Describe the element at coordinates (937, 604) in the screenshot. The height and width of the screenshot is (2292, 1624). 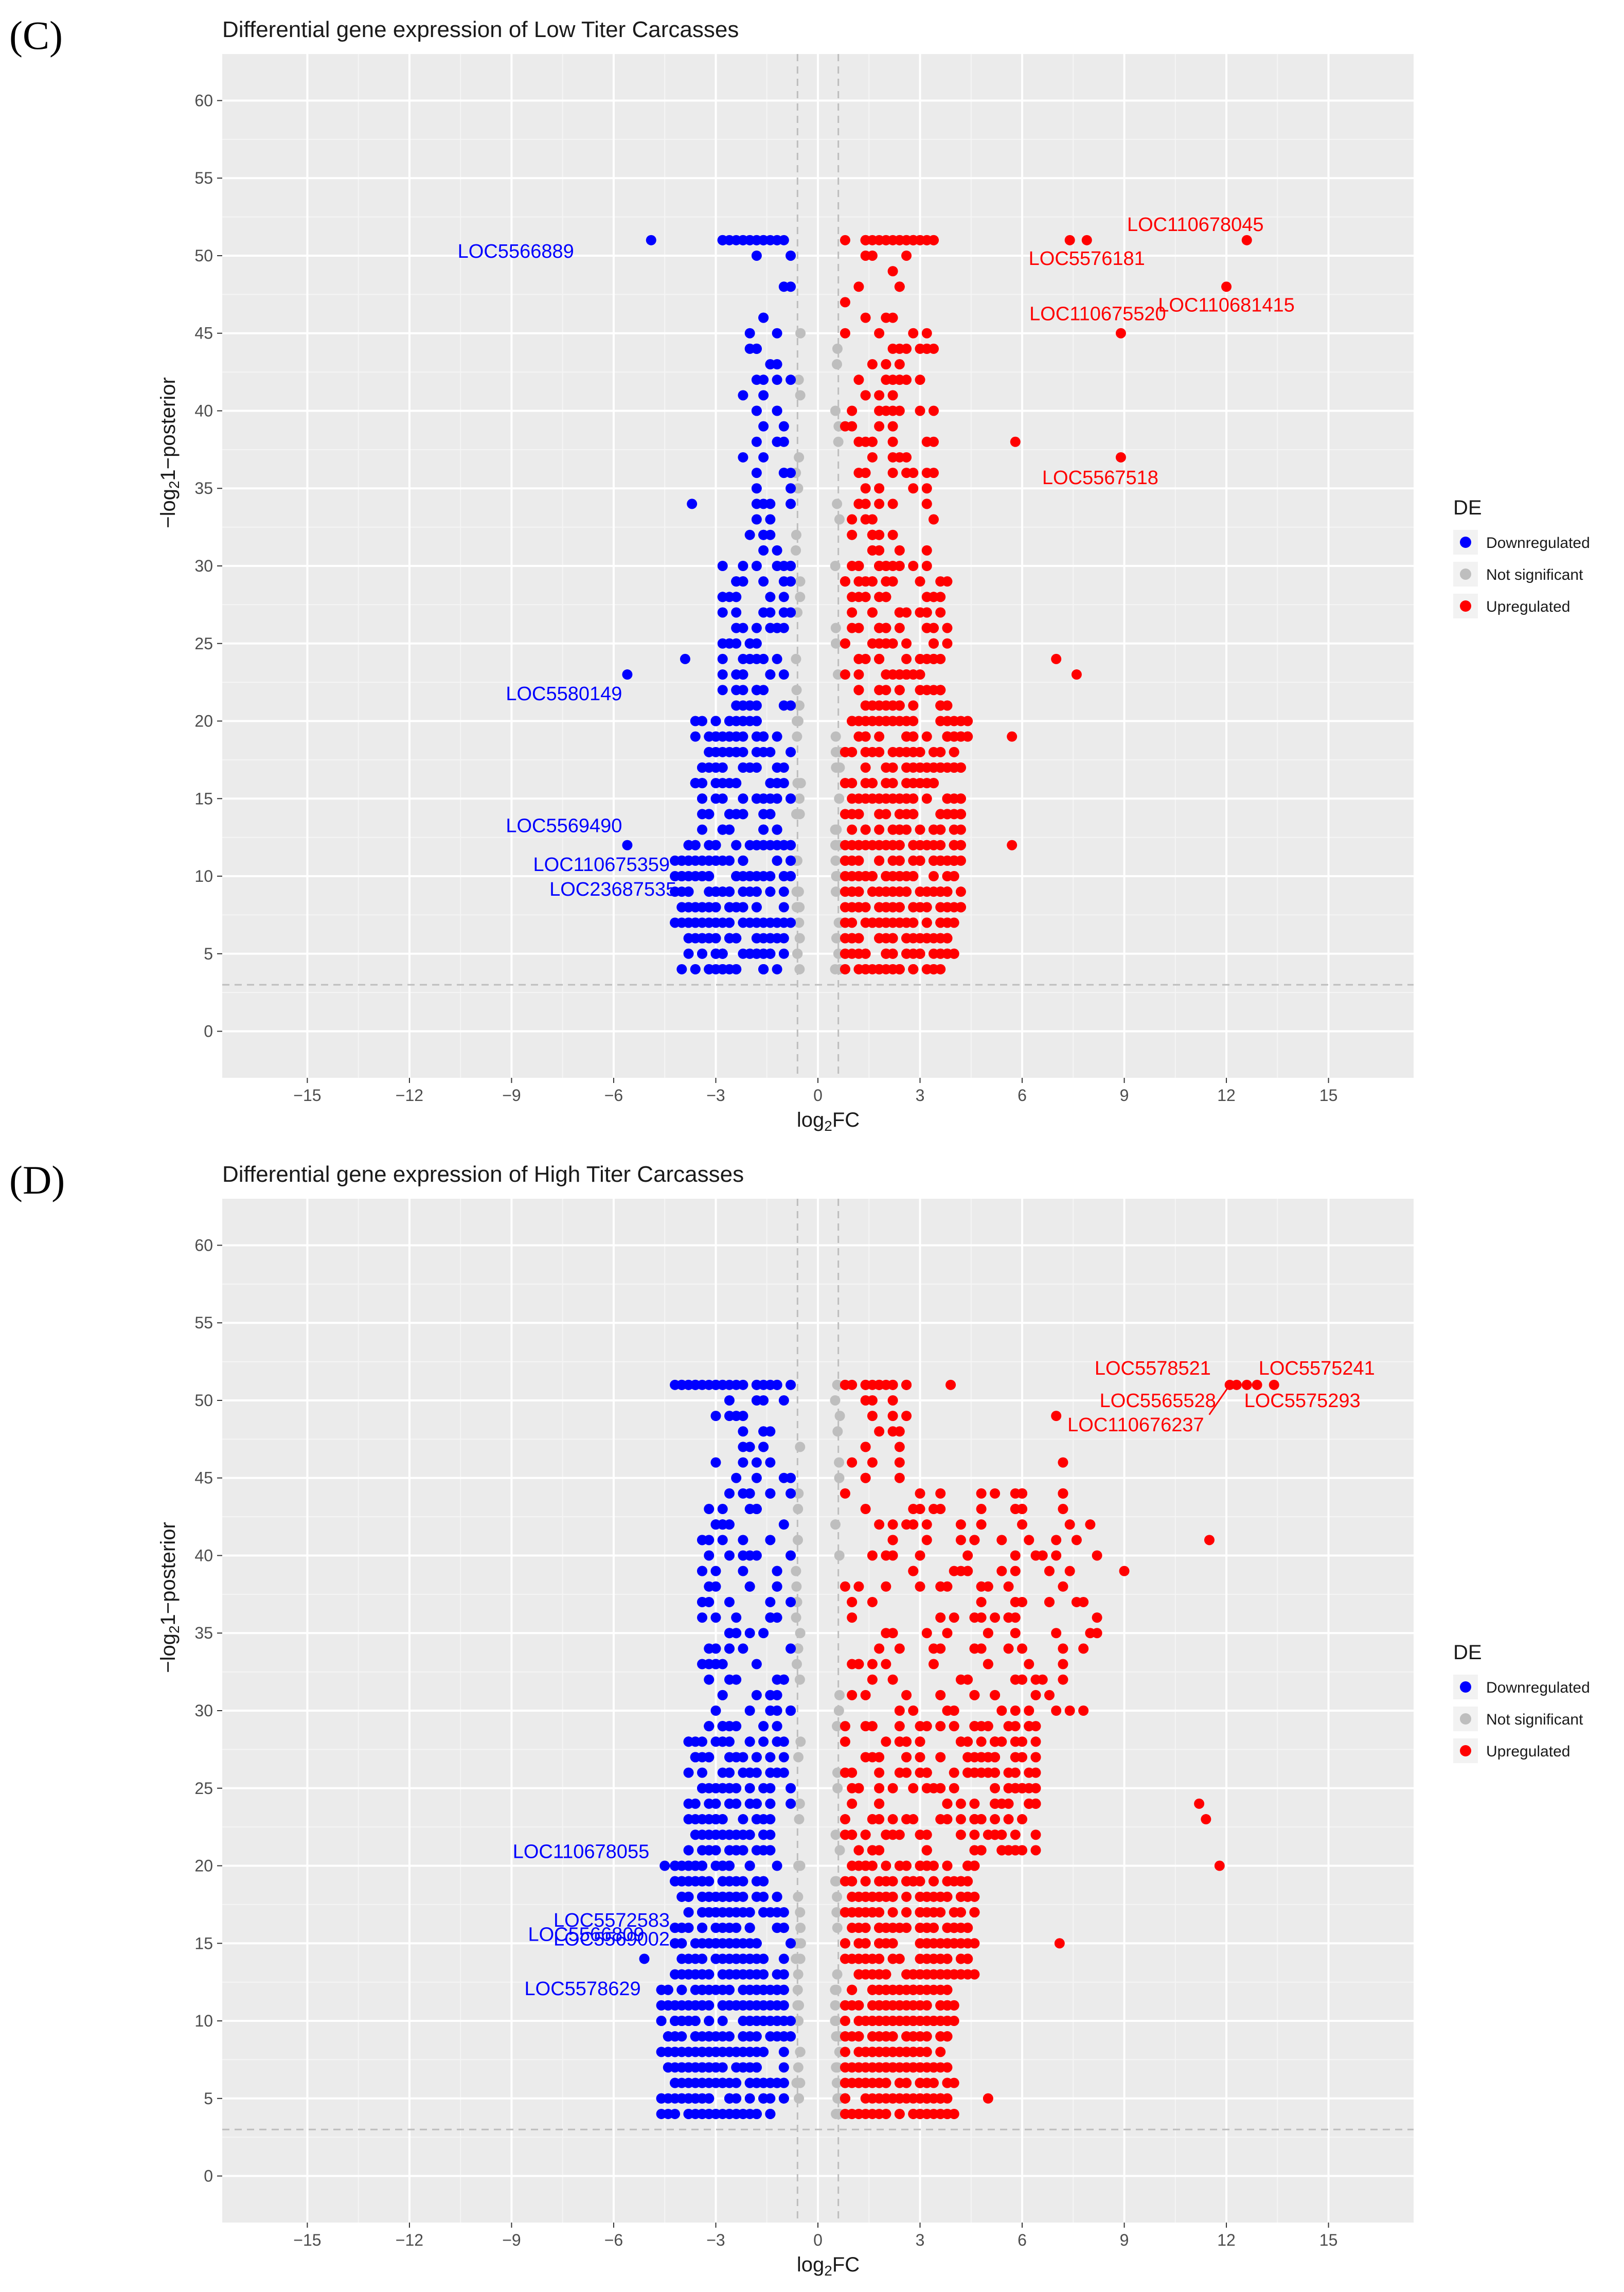
I see `data-points` at that location.